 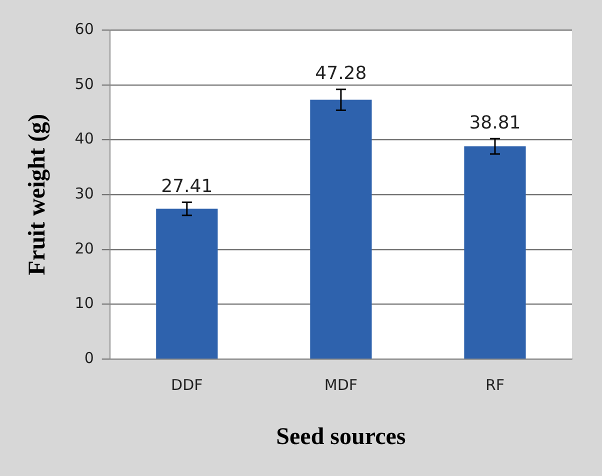 What do you see at coordinates (89, 358) in the screenshot?
I see `y-tick-label: 0` at bounding box center [89, 358].